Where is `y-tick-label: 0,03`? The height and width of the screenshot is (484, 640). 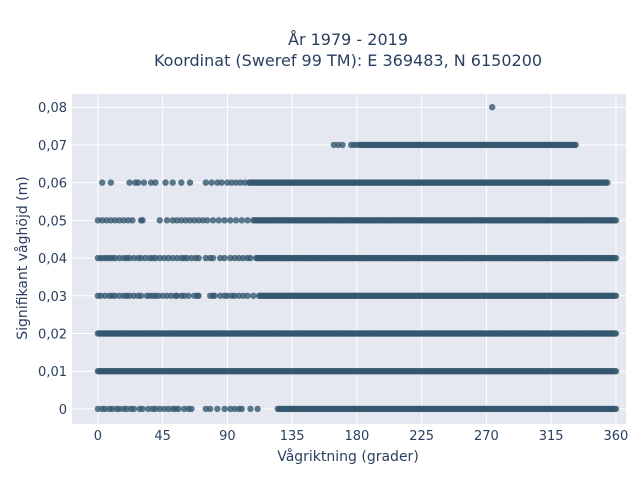 y-tick-label: 0,03 is located at coordinates (52, 297).